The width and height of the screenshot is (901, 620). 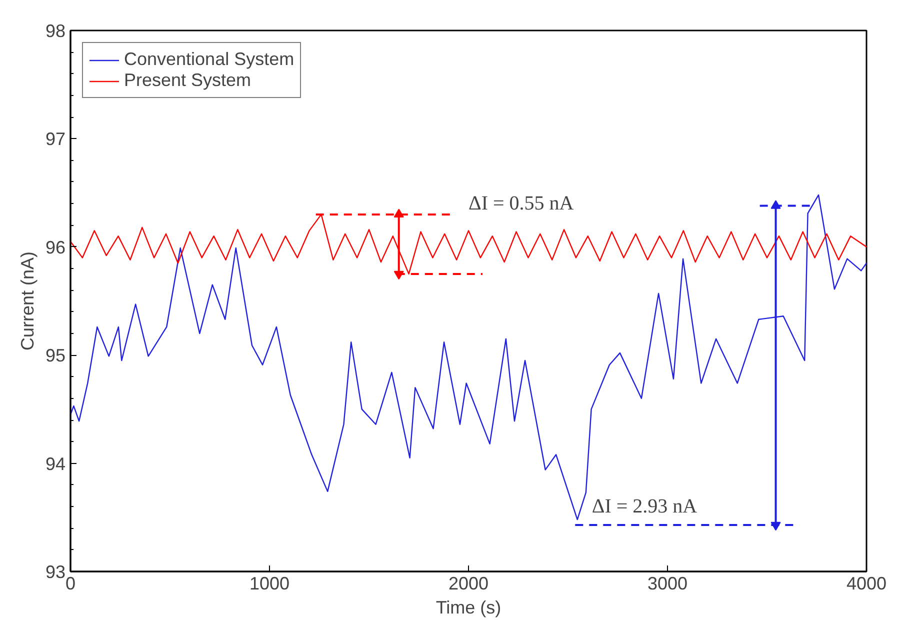 I want to click on y-axis-title: Current (nA), so click(x=27, y=301).